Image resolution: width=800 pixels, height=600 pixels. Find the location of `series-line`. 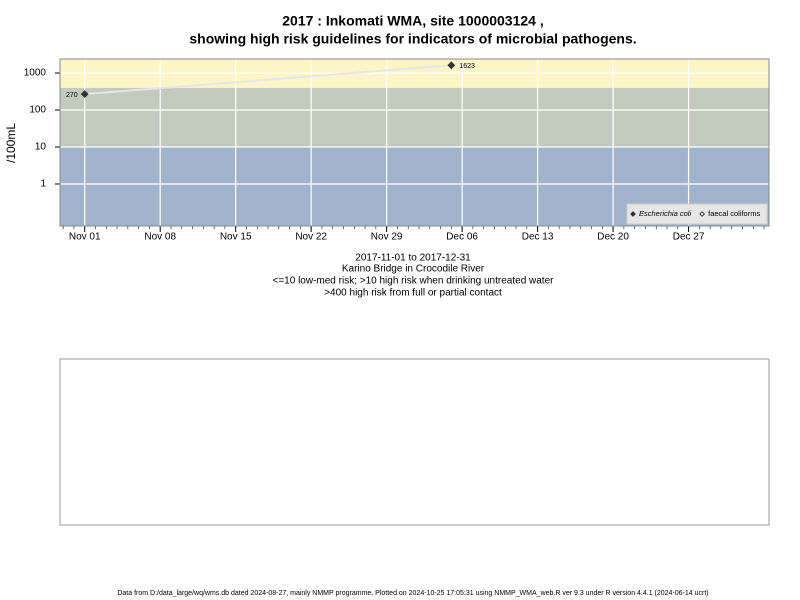

series-line is located at coordinates (268, 80).